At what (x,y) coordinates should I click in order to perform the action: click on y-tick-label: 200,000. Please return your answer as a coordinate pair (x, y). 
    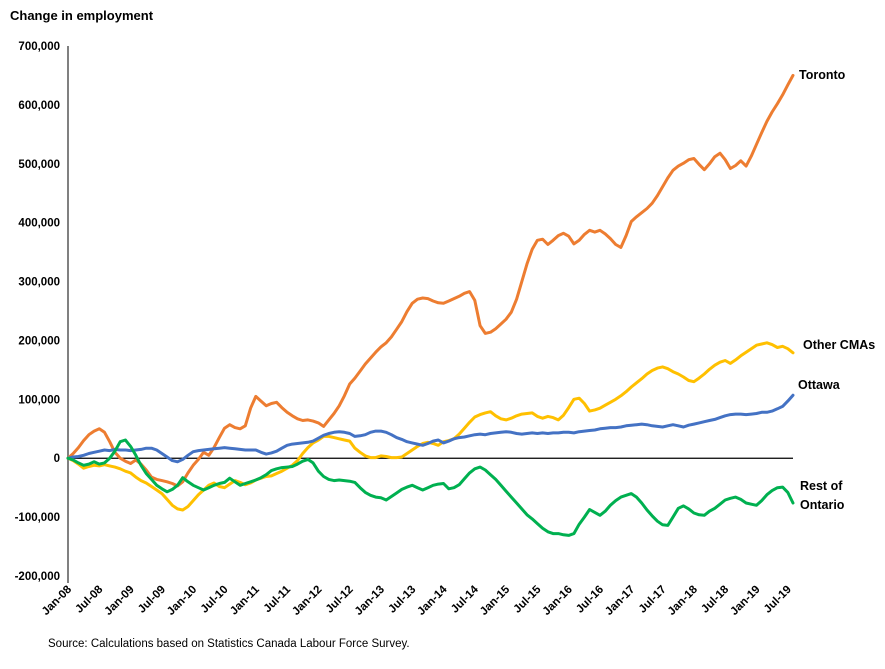
    Looking at the image, I should click on (39, 341).